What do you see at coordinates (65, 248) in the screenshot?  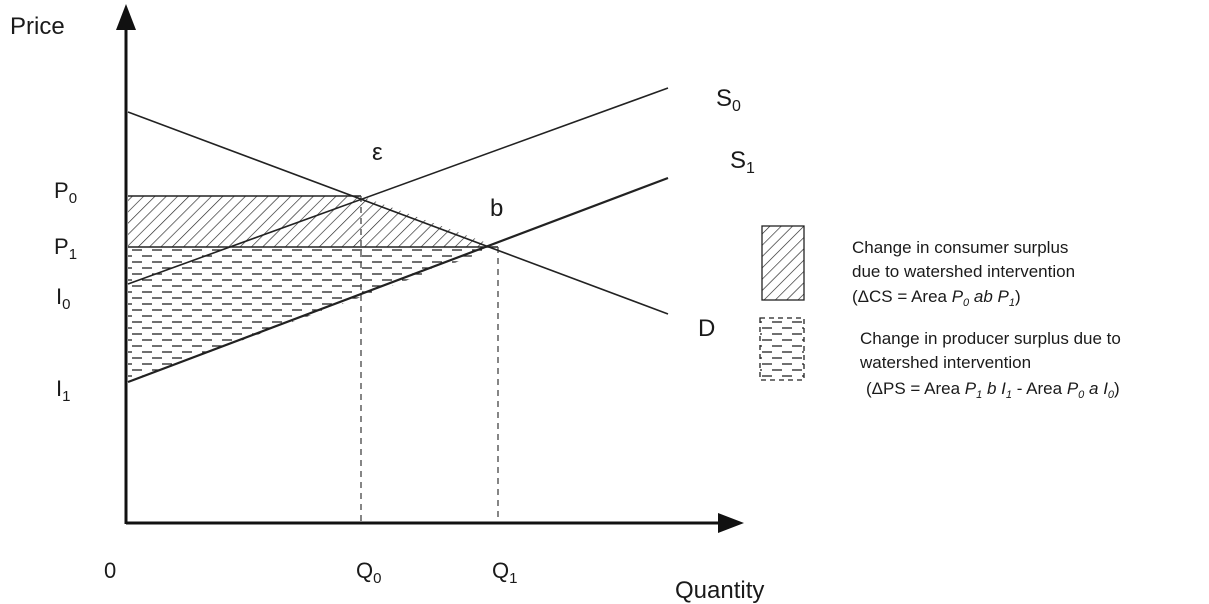 I see `tick-p1: P1` at bounding box center [65, 248].